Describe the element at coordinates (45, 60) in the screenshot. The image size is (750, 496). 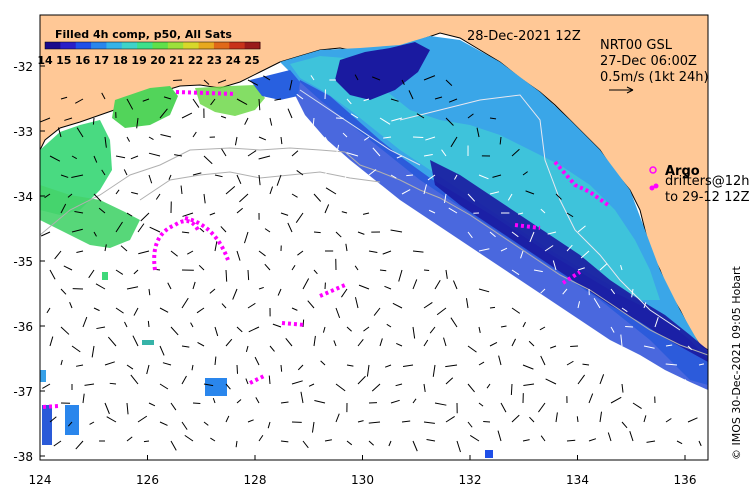
I see `colorbar-tick-label: 14` at that location.